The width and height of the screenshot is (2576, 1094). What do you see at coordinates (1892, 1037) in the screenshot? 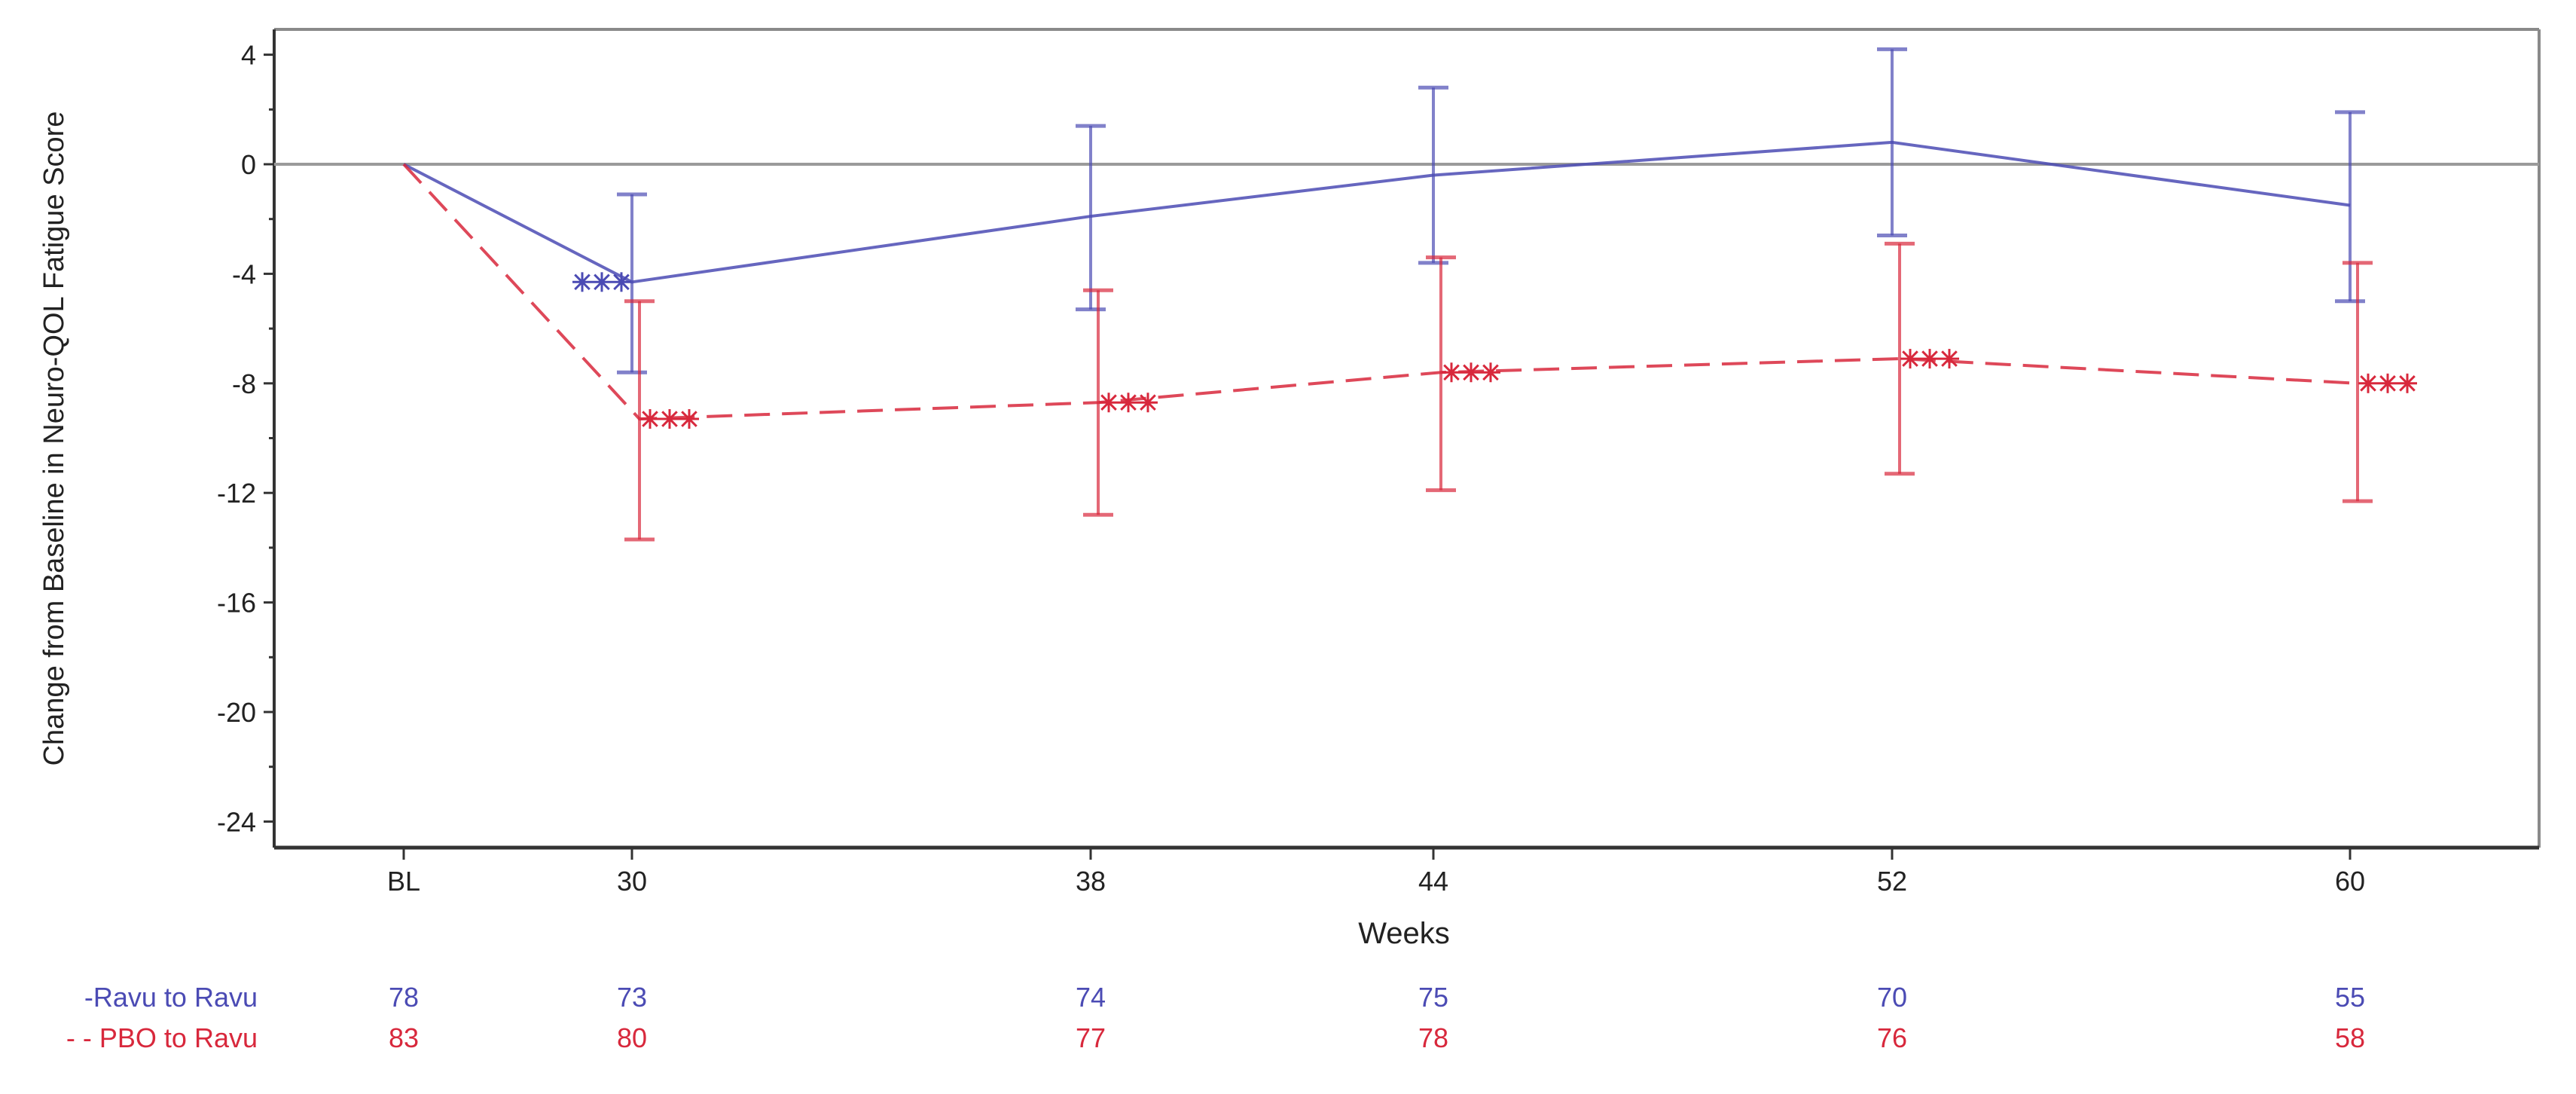
I see `at-risk-count: 76` at bounding box center [1892, 1037].